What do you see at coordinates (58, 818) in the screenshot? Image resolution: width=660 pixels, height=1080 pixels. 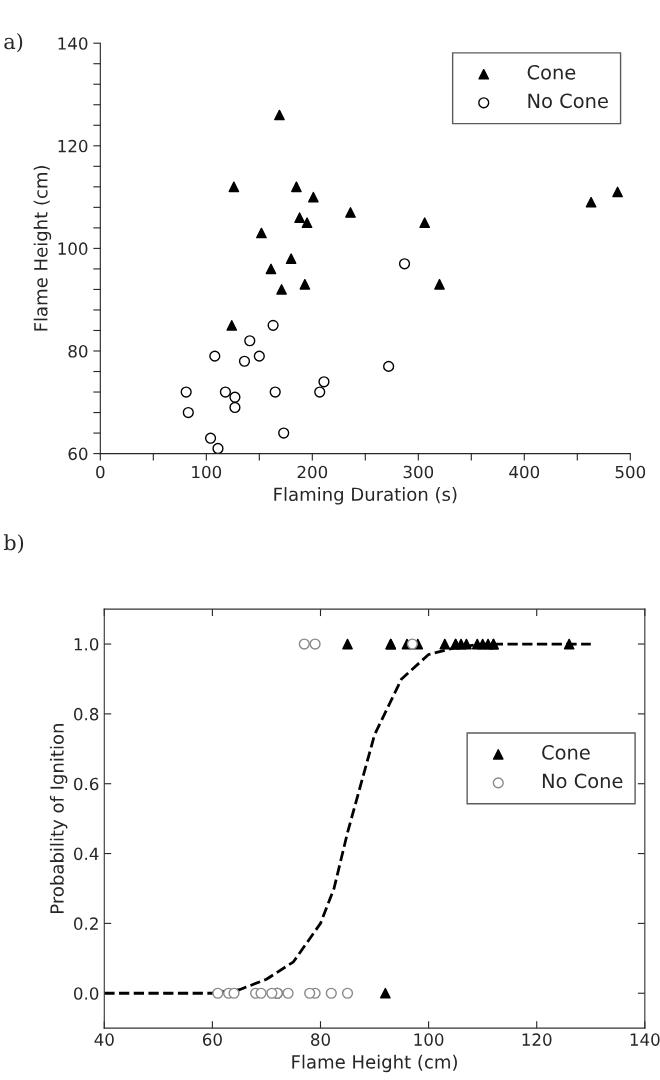 I see `y-axis-title: Probability of Ignition` at bounding box center [58, 818].